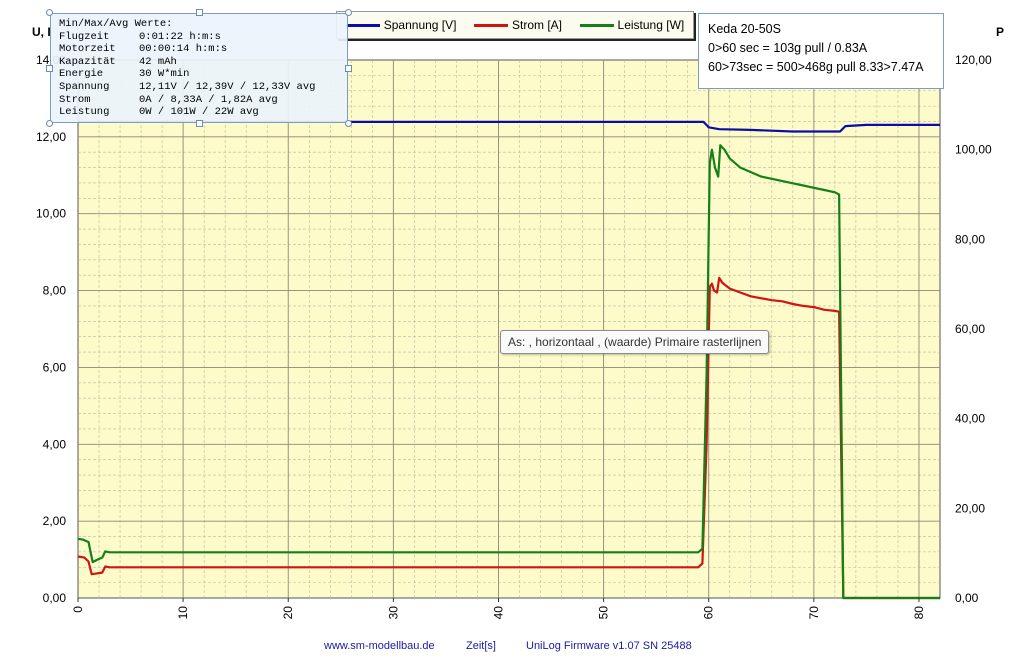  What do you see at coordinates (348, 123) in the screenshot?
I see `resize-handle-bottom-right` at bounding box center [348, 123].